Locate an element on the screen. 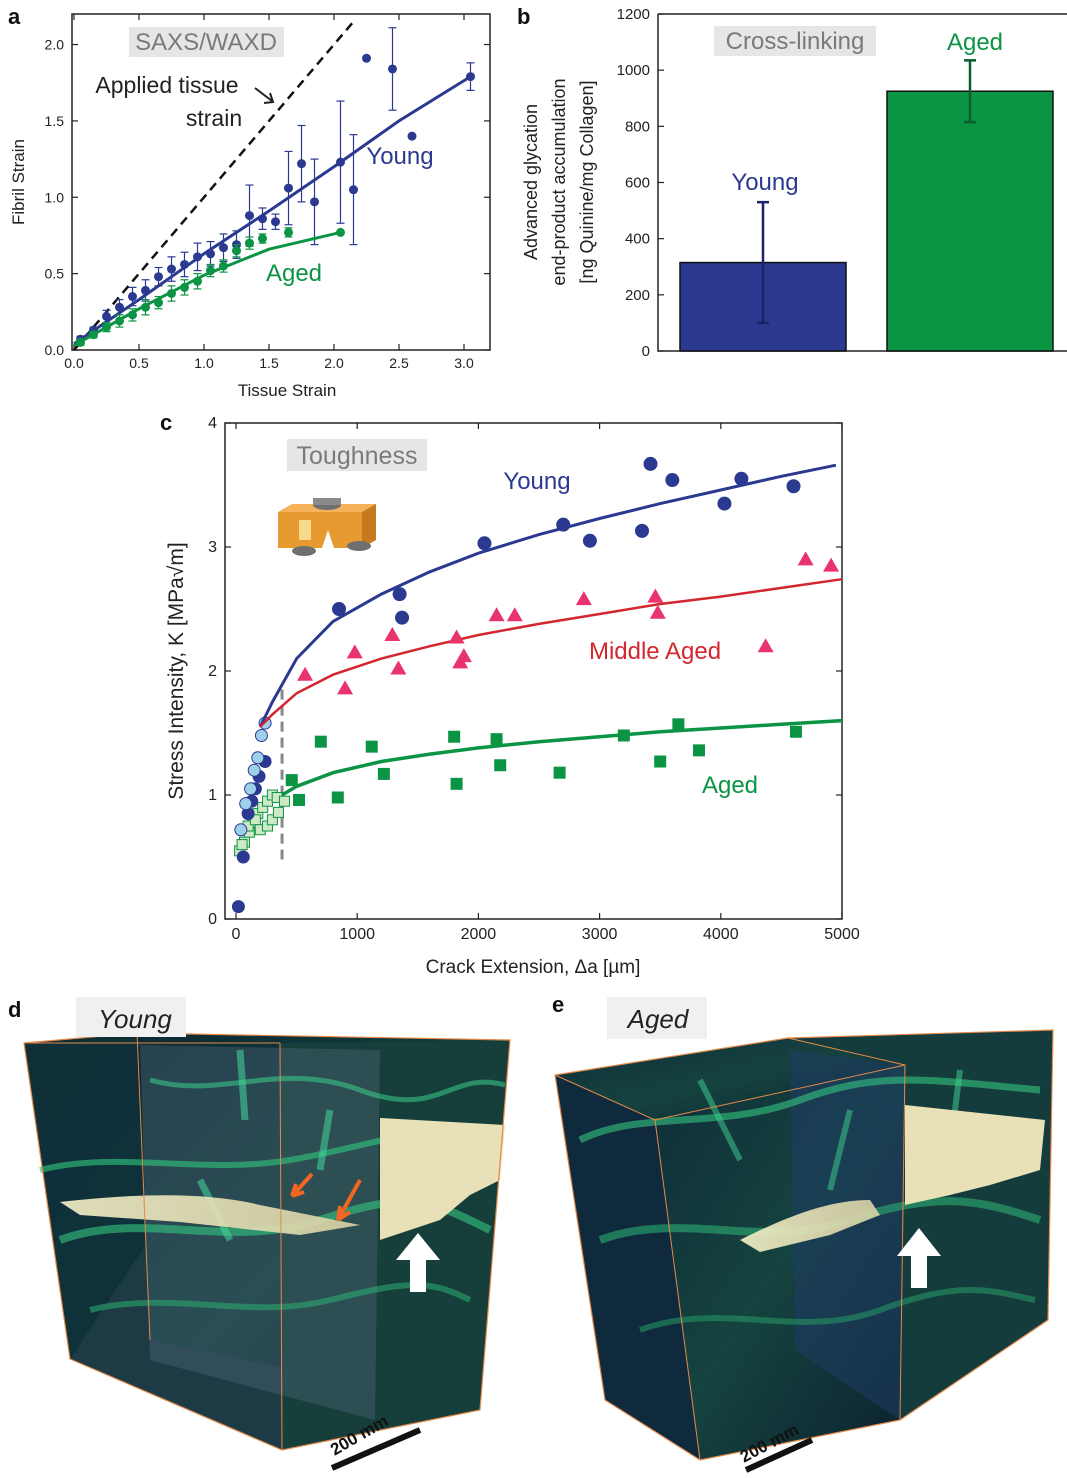  chart-c-title: Toughness is located at coordinates (357, 456).